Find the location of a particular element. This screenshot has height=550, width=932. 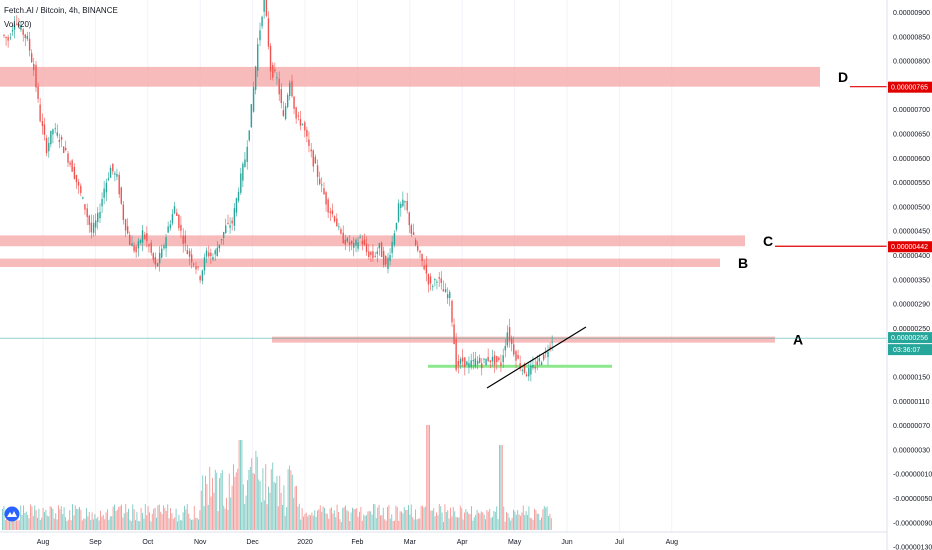

price-tick-label: -0.00000090 is located at coordinates (912, 523).